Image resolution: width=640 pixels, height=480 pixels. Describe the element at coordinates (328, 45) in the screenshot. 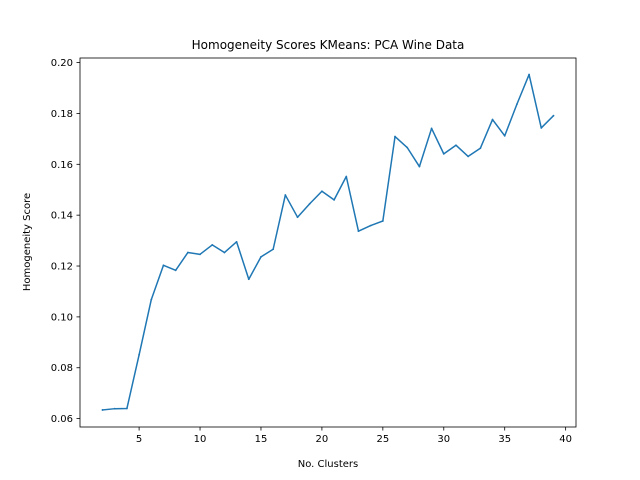

I see `chart-title: Homogeneity Scores KMeans: PCA Wine Data` at that location.